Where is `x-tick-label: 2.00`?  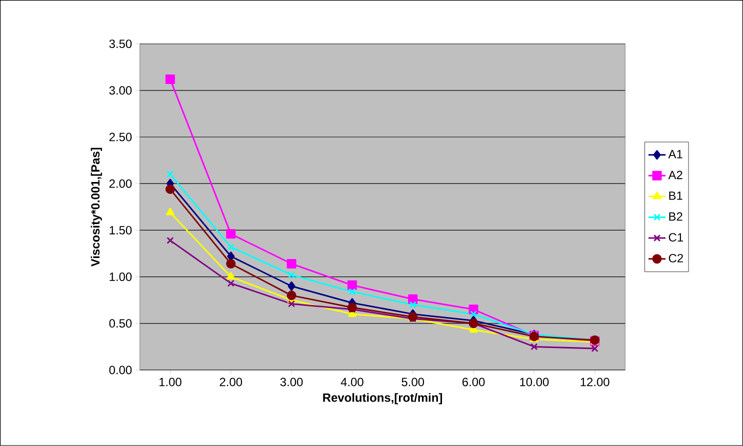
x-tick-label: 2.00 is located at coordinates (231, 382).